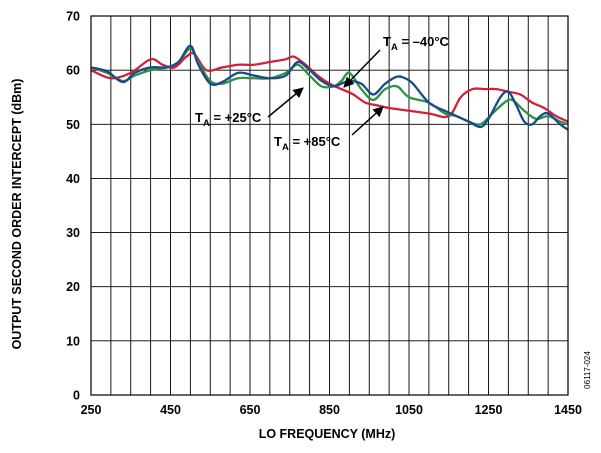 This screenshot has width=601, height=453. What do you see at coordinates (568, 410) in the screenshot?
I see `x-tick-label: 1450` at bounding box center [568, 410].